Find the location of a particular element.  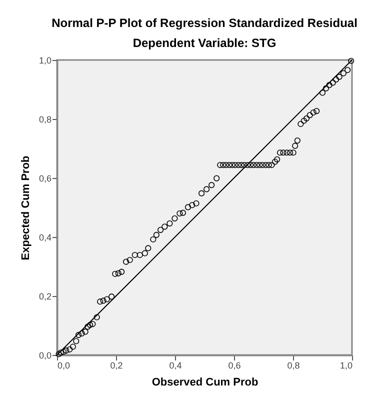

x-tick-label: 0,2 is located at coordinates (116, 365).